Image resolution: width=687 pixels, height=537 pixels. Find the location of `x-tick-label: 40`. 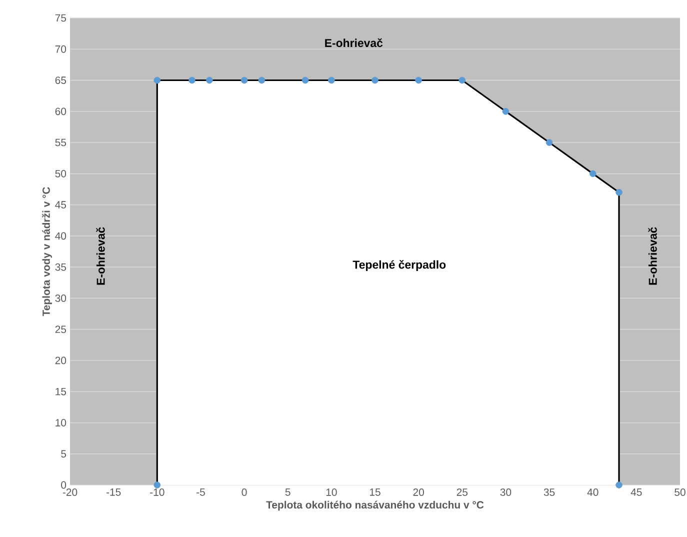

x-tick-label: 40 is located at coordinates (592, 492).